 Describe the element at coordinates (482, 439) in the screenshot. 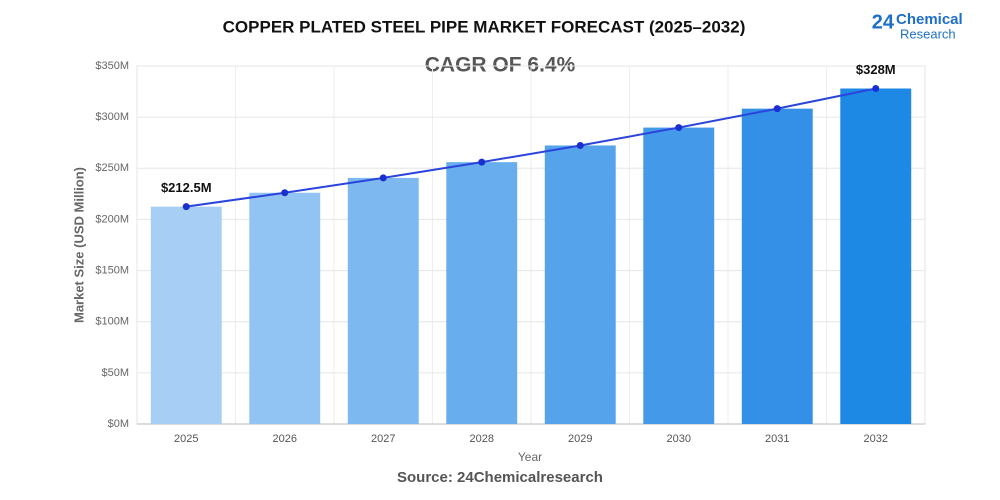

I see `x-tick-label: 2028` at that location.